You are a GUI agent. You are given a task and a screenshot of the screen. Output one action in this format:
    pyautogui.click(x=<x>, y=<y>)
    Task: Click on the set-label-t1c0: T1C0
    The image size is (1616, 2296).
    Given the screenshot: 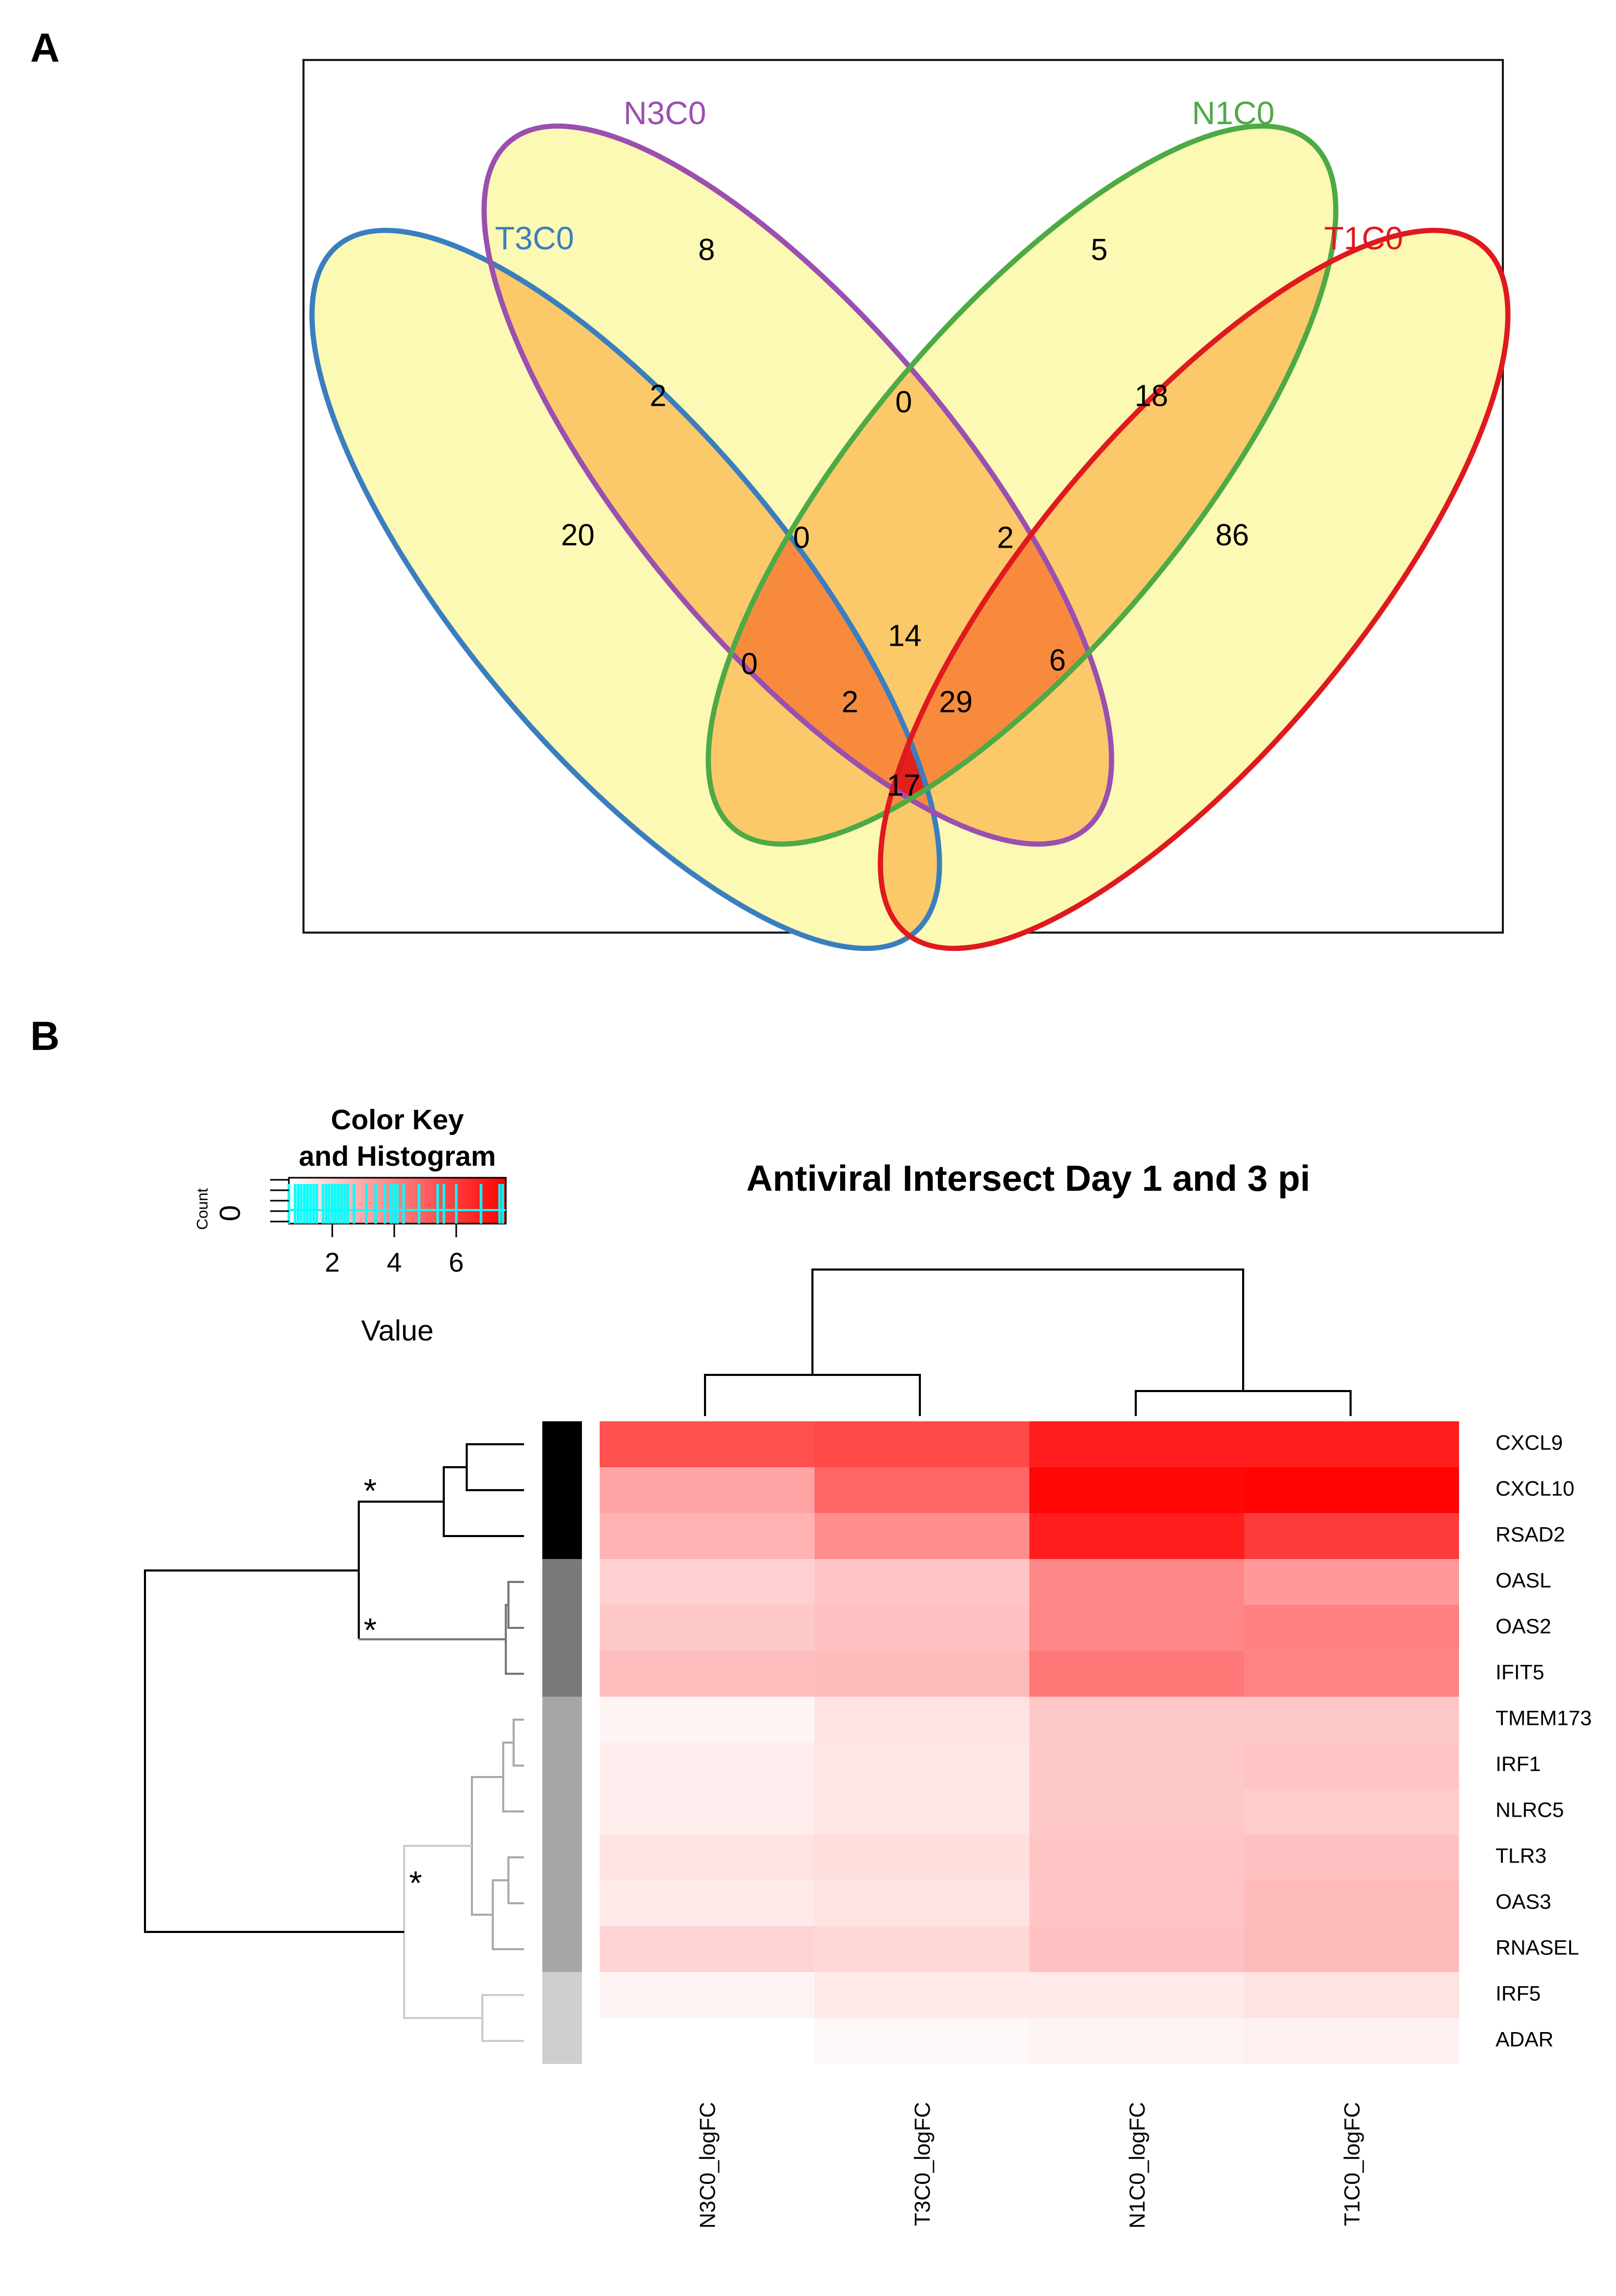 What is the action you would take?
    pyautogui.click(x=1363, y=239)
    